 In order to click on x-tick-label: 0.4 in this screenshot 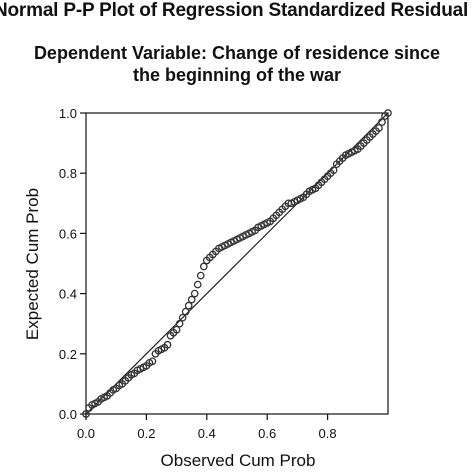, I will do `click(207, 433)`.